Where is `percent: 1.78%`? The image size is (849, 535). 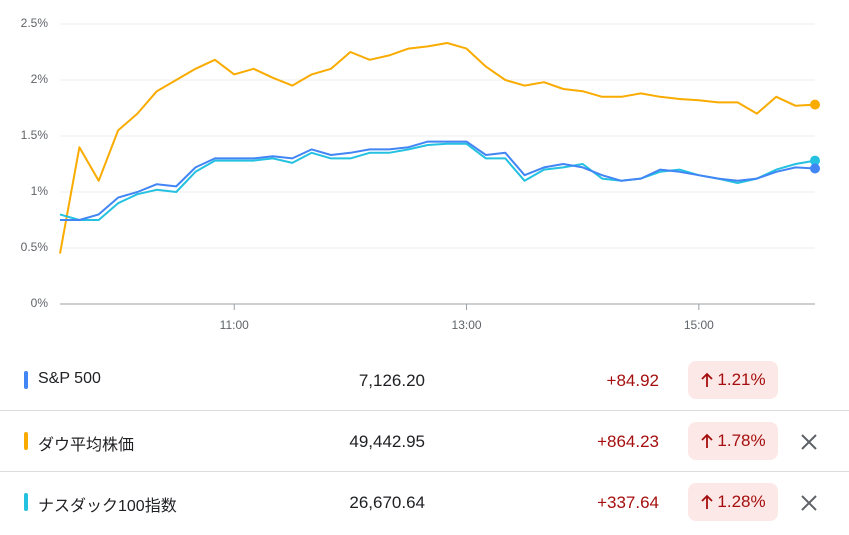
percent: 1.78% is located at coordinates (741, 440).